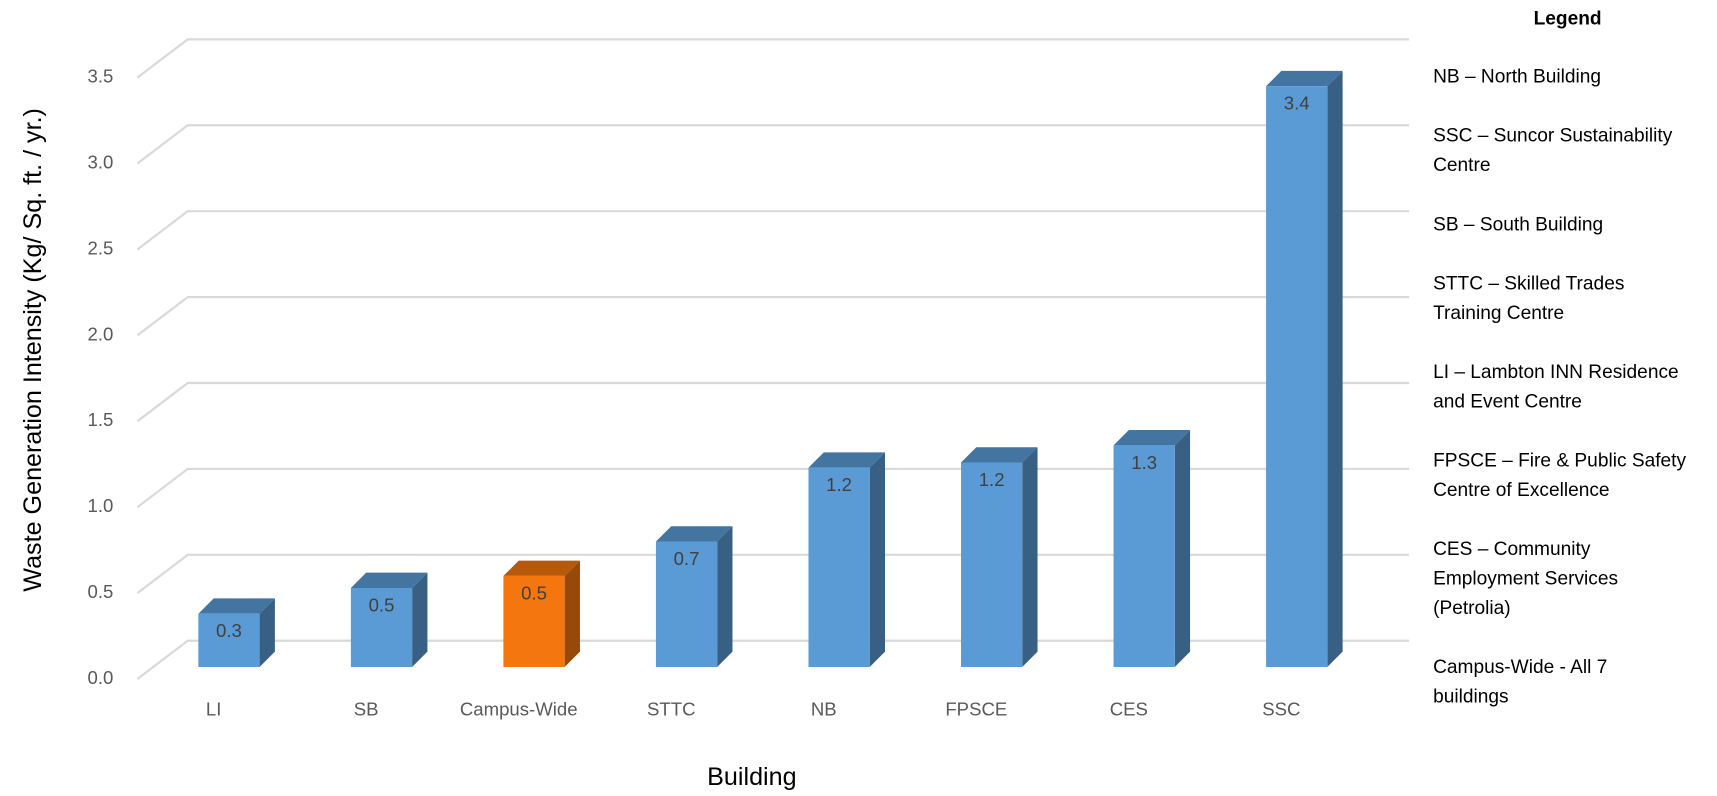  Describe the element at coordinates (101, 161) in the screenshot. I see `y-tick-label: 3.0` at that location.